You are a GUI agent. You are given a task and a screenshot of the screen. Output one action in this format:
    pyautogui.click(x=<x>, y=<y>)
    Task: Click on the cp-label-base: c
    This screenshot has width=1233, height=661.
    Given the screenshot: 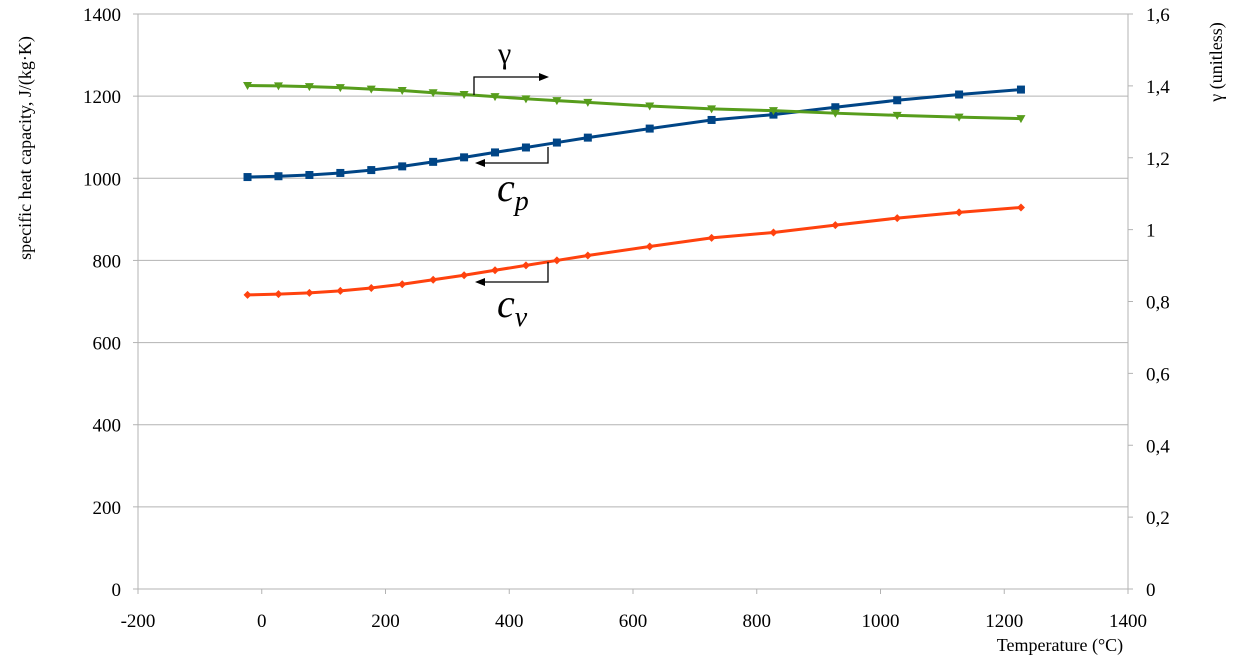 What is the action you would take?
    pyautogui.click(x=506, y=187)
    